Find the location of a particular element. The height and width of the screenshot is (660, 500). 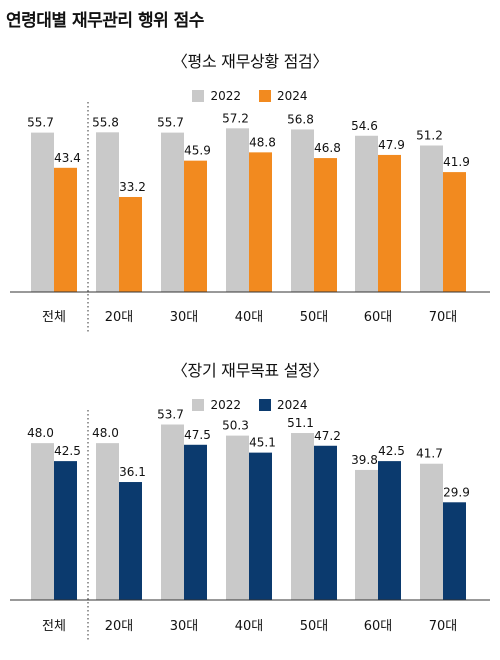

data-label: 45.9 is located at coordinates (197, 151).